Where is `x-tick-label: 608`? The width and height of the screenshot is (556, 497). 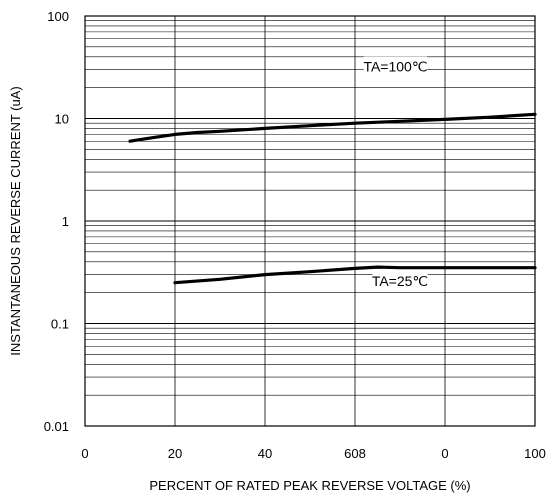
x-tick-label: 608 is located at coordinates (355, 453).